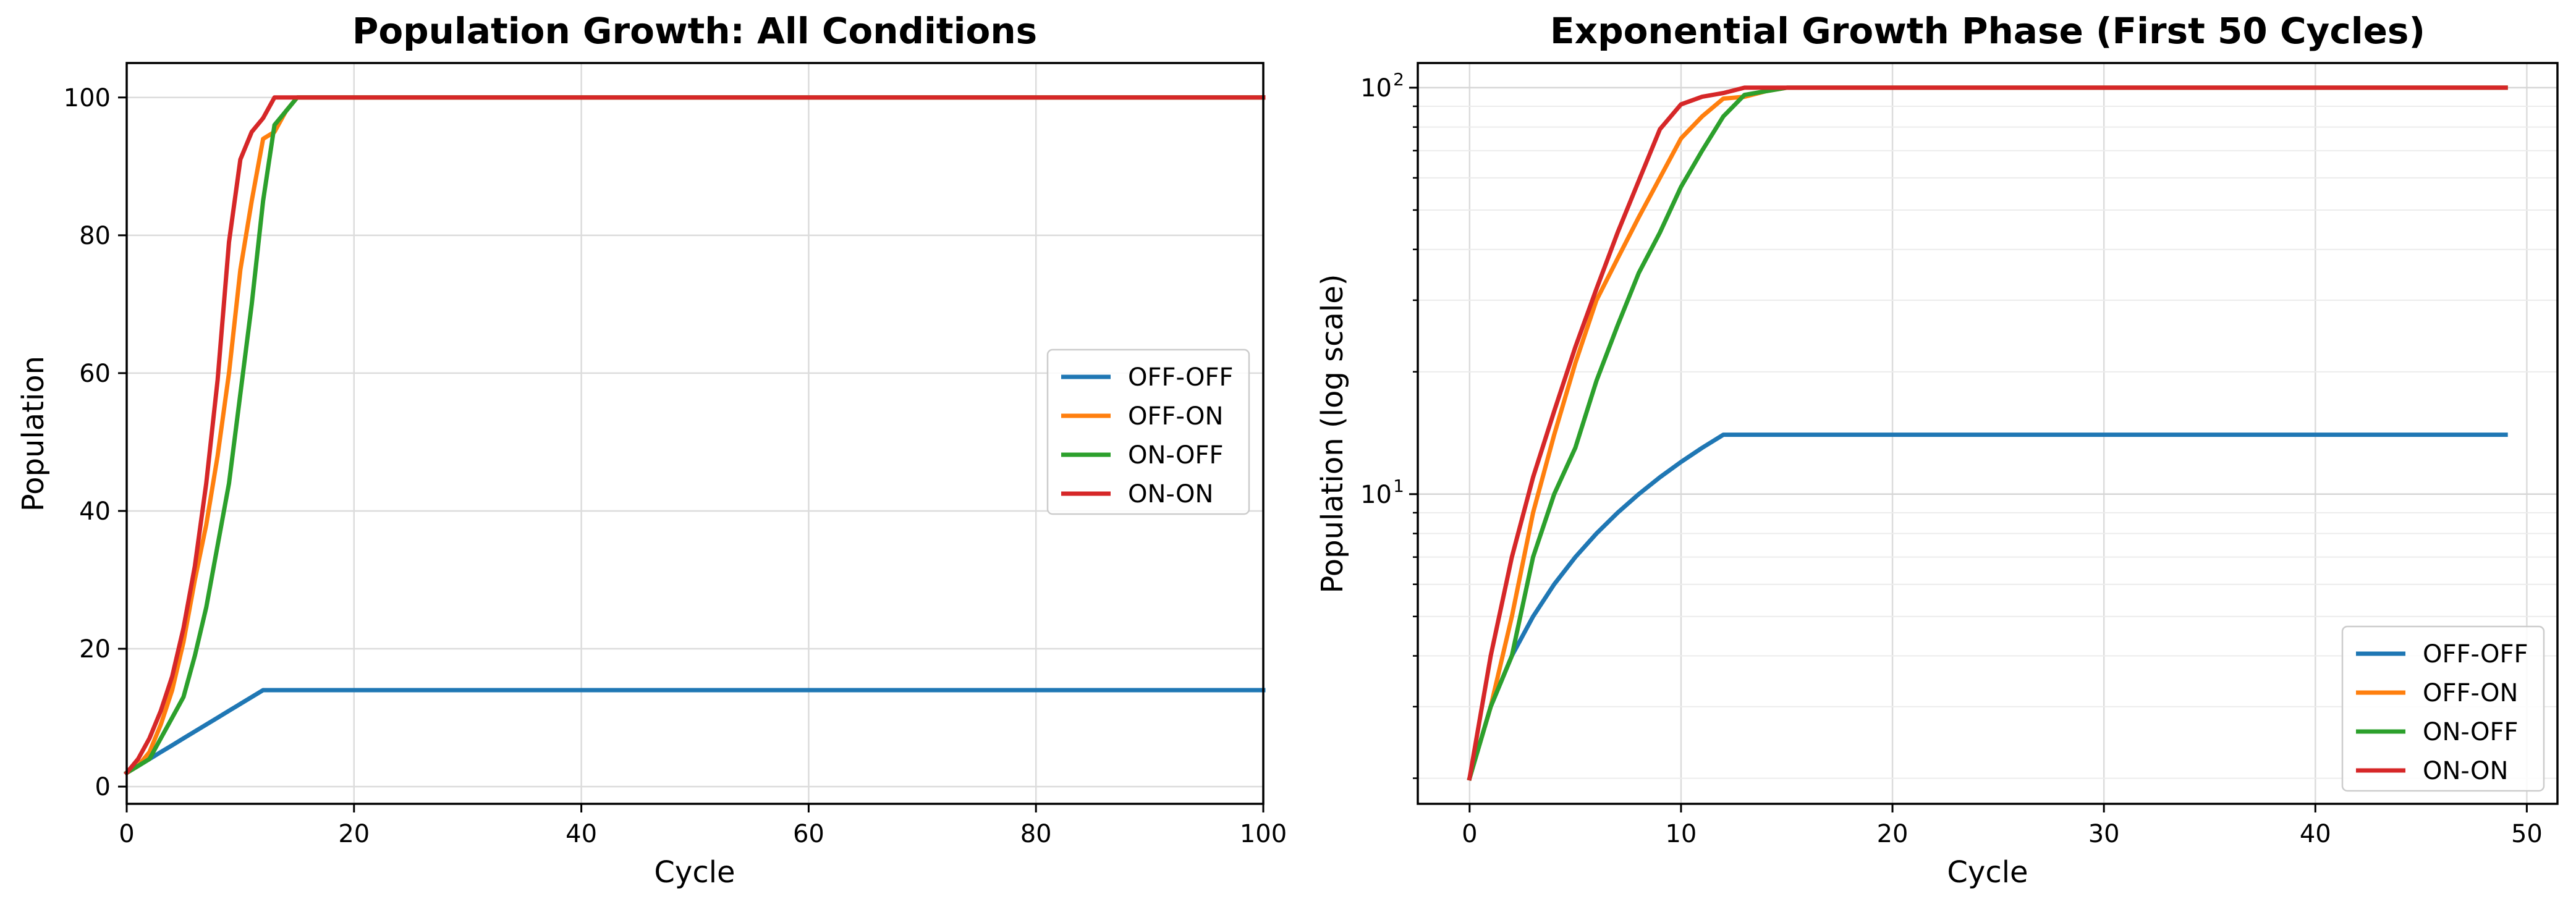  What do you see at coordinates (1263, 834) in the screenshot?
I see `x-tick-label: 100` at bounding box center [1263, 834].